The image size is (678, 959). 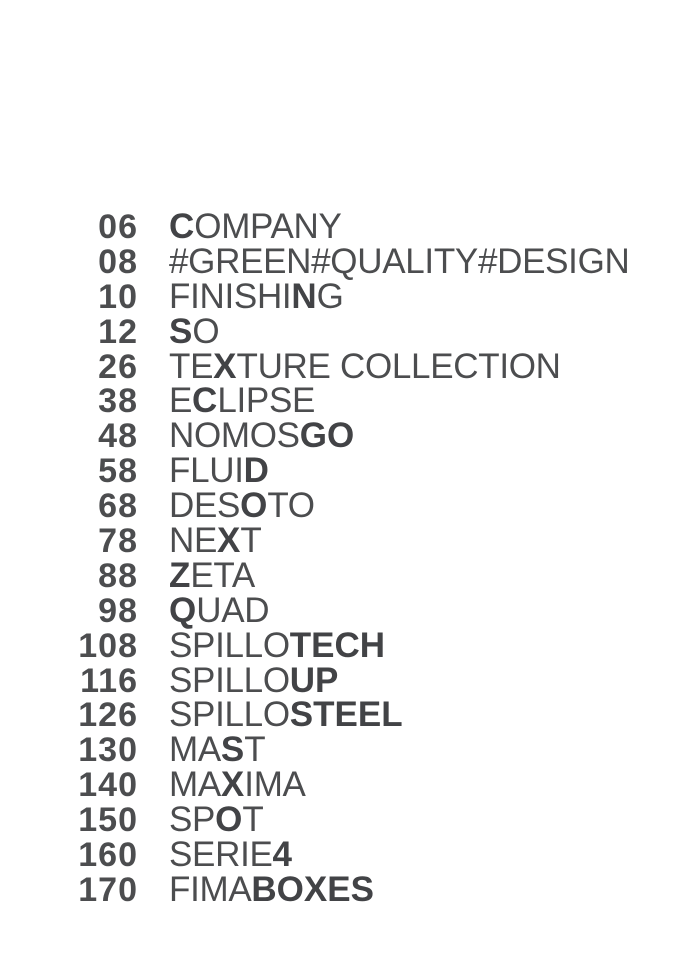 What do you see at coordinates (118, 366) in the screenshot?
I see `toc-page-number: 26` at bounding box center [118, 366].